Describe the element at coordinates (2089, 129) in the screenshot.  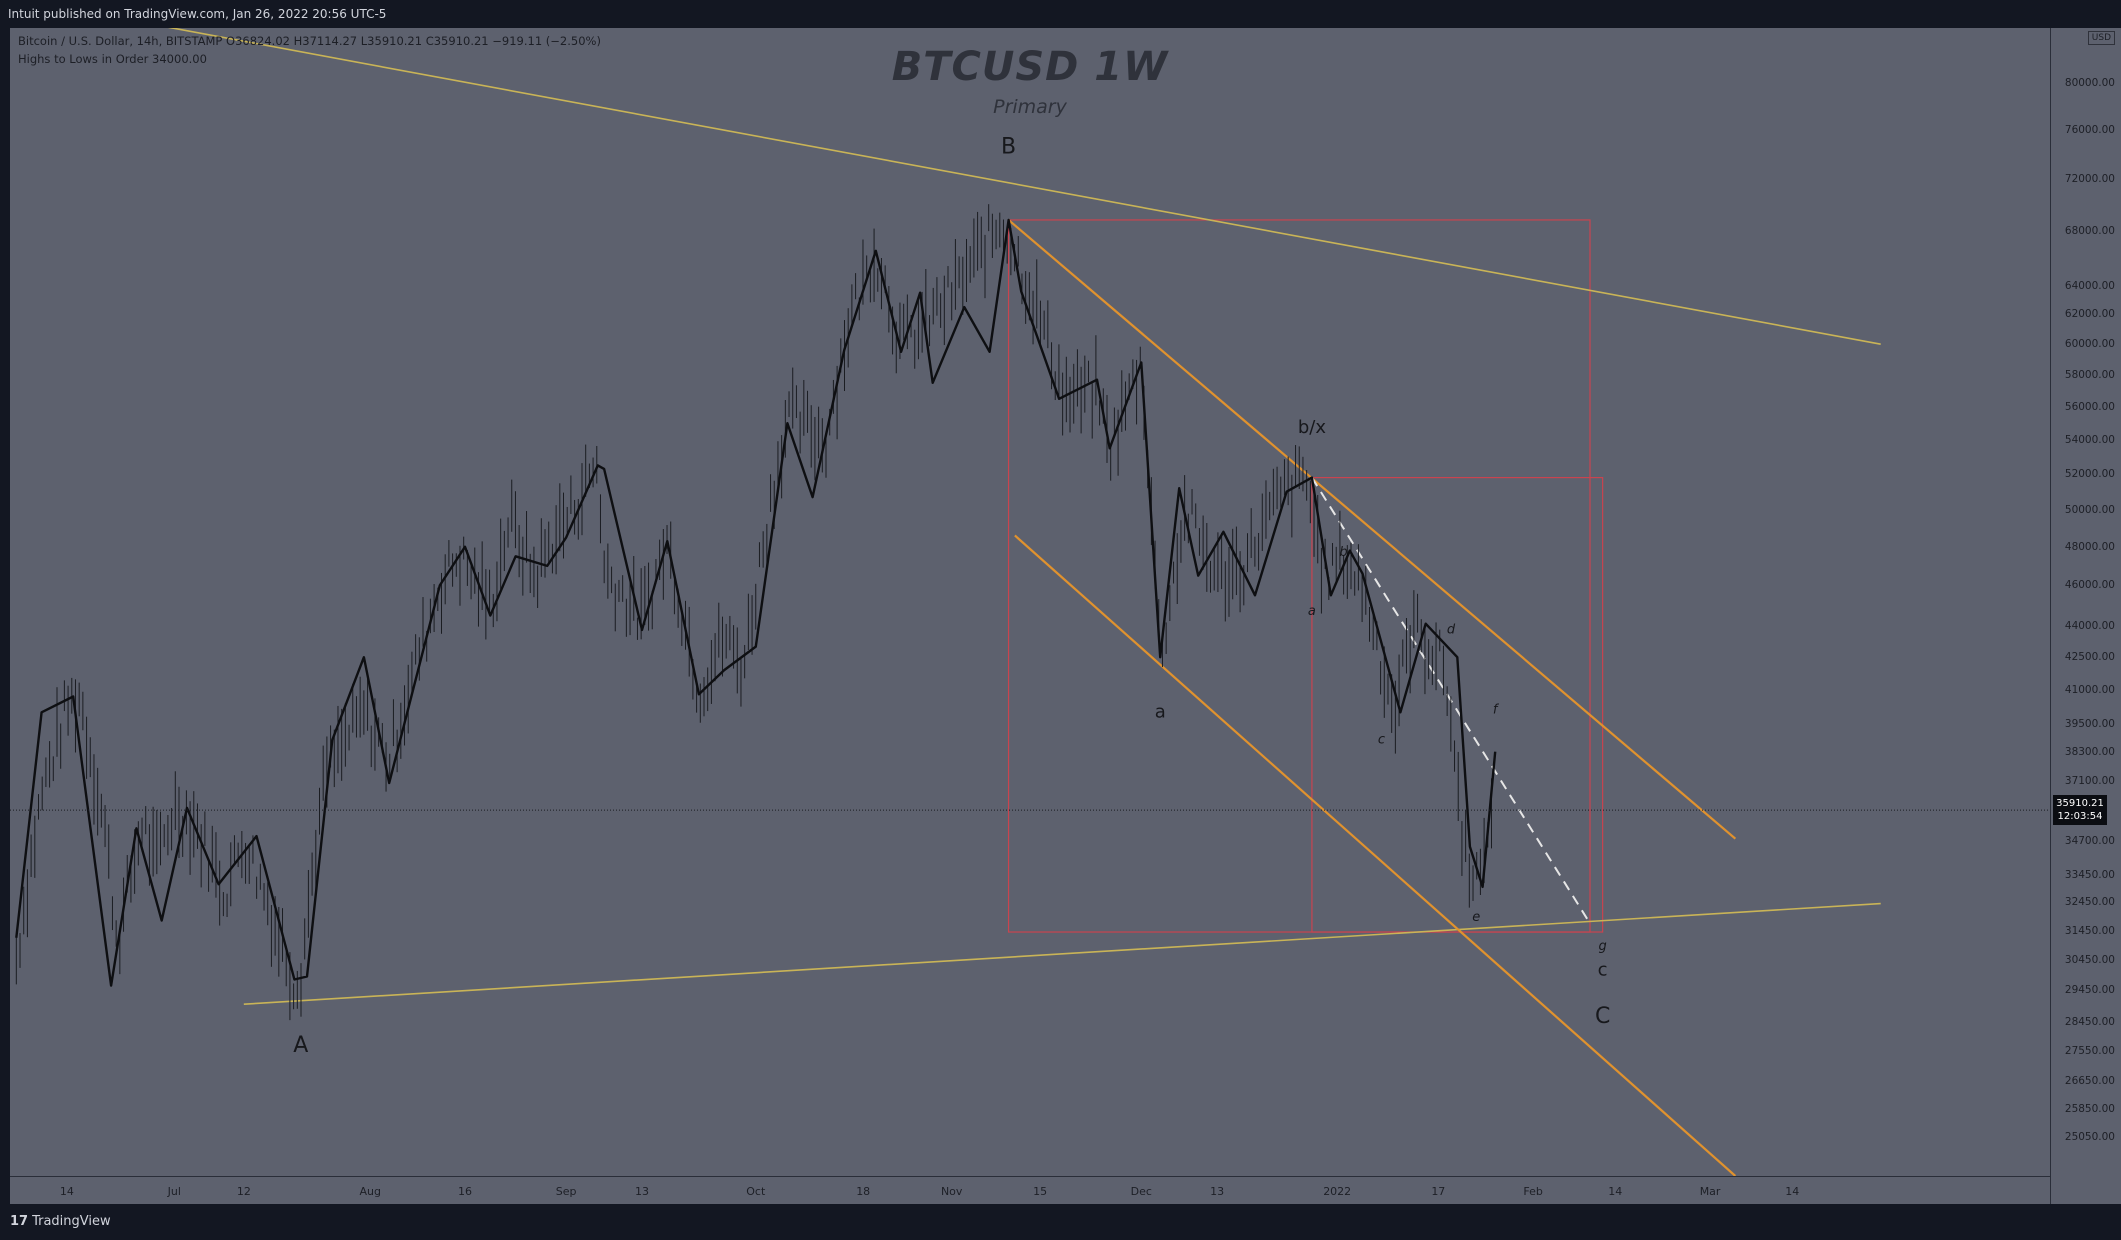
I see `price-tick-label: 76000.00` at that location.